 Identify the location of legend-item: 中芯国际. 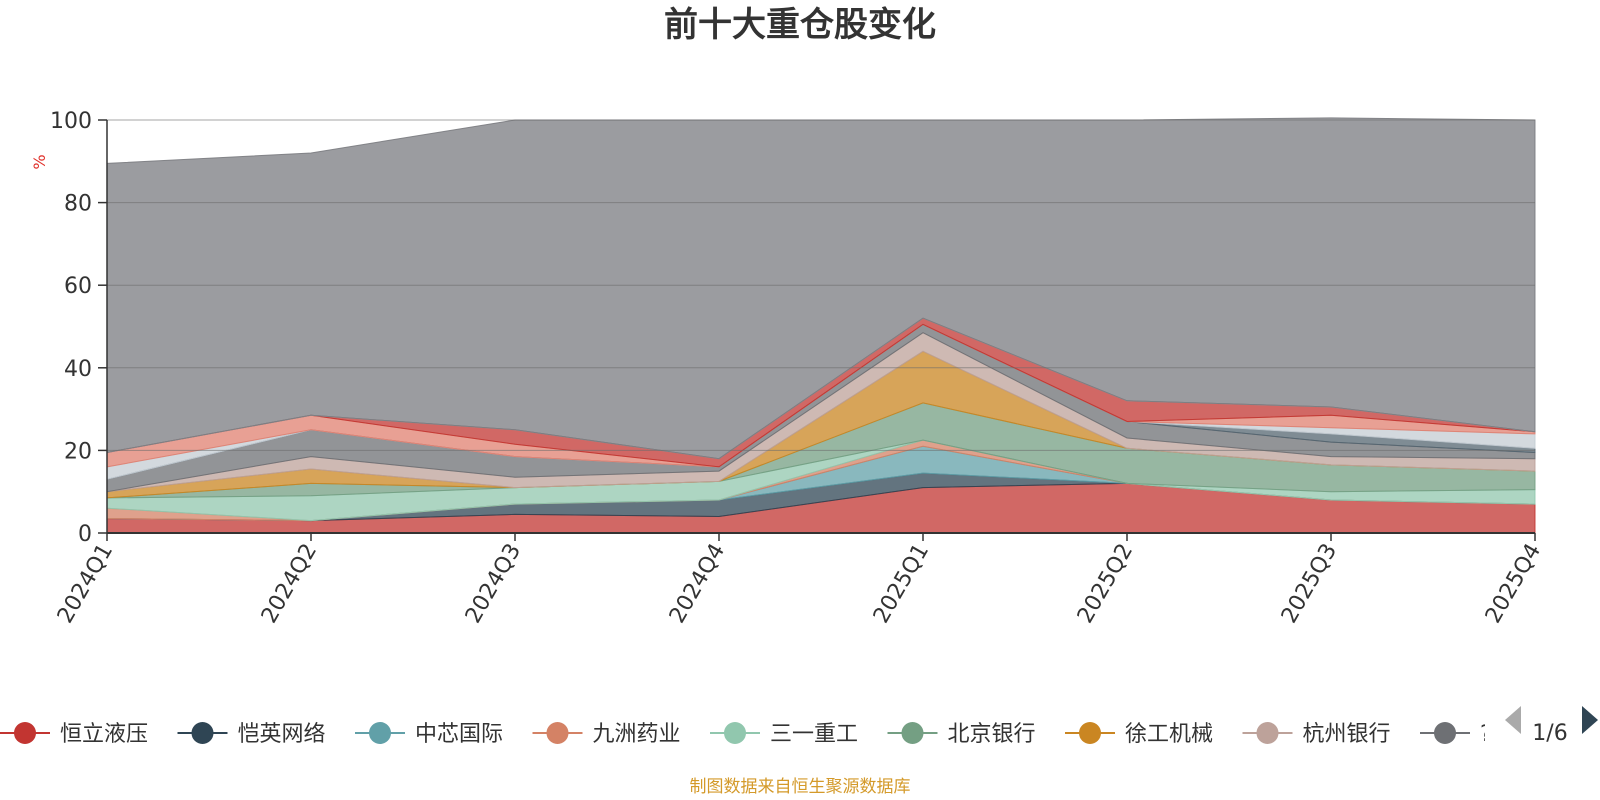
(429, 734).